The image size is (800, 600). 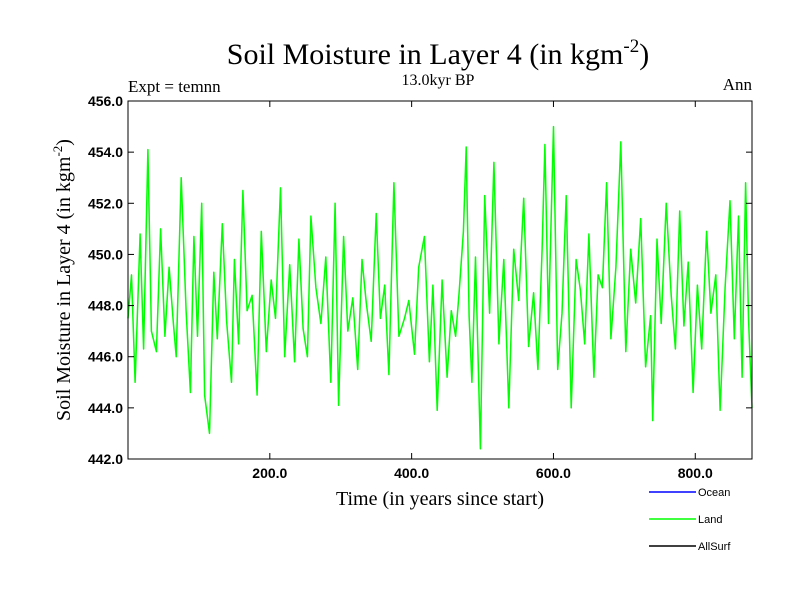 I want to click on experiment-label: Expt = temnn, so click(x=174, y=86).